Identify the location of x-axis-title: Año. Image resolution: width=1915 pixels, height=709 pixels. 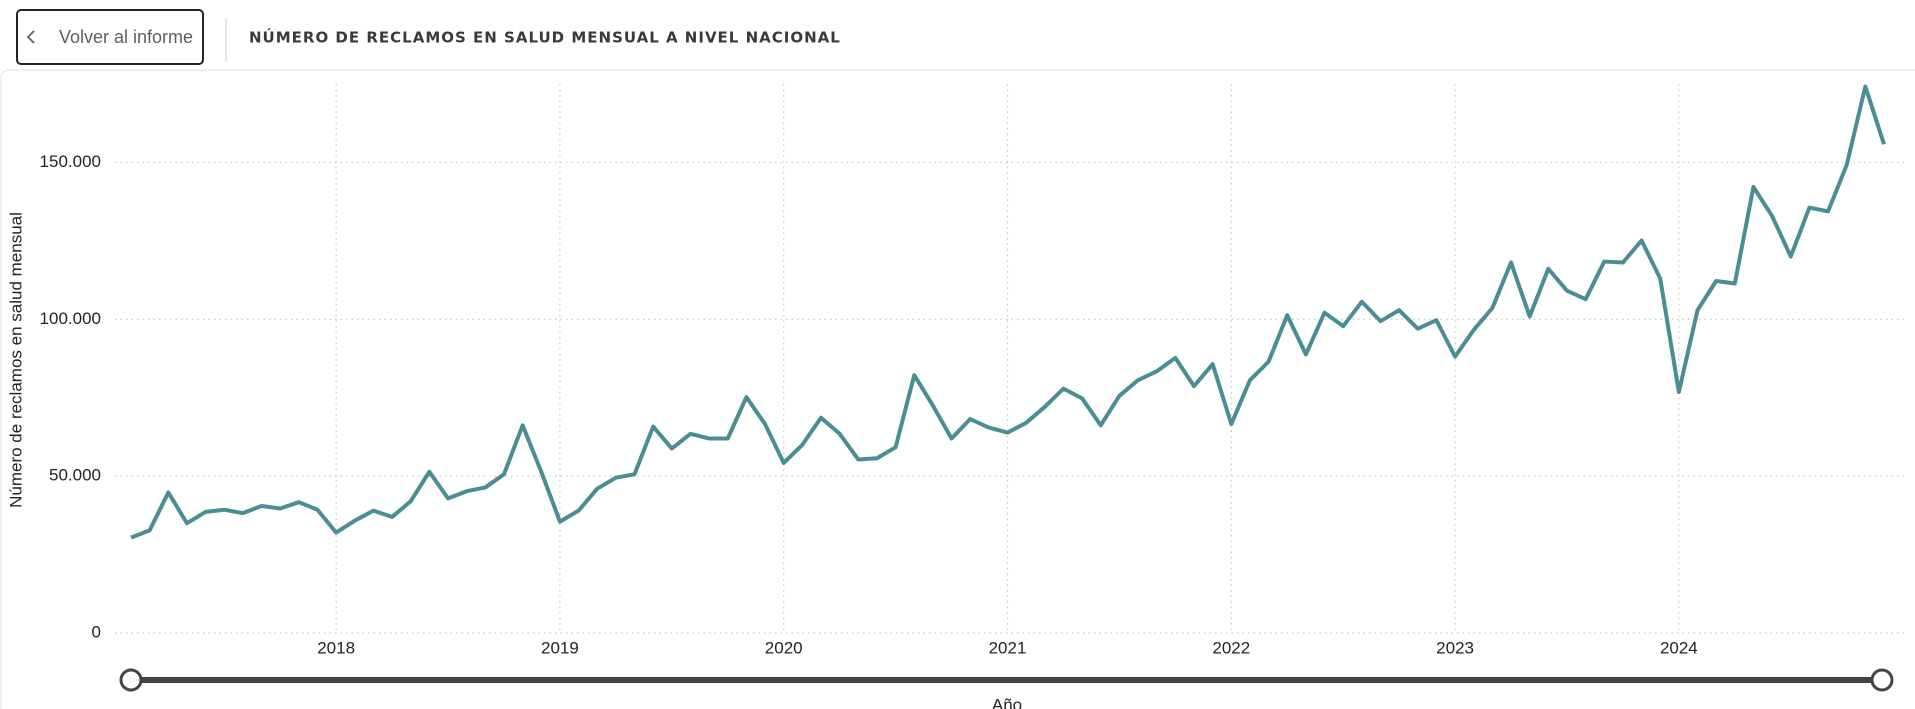
(1007, 702).